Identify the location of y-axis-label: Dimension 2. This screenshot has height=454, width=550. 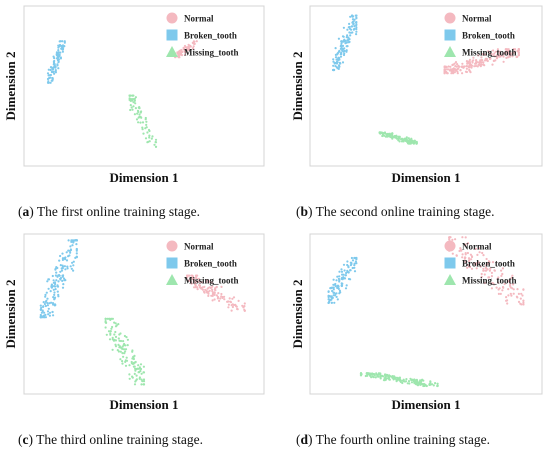
(10, 86).